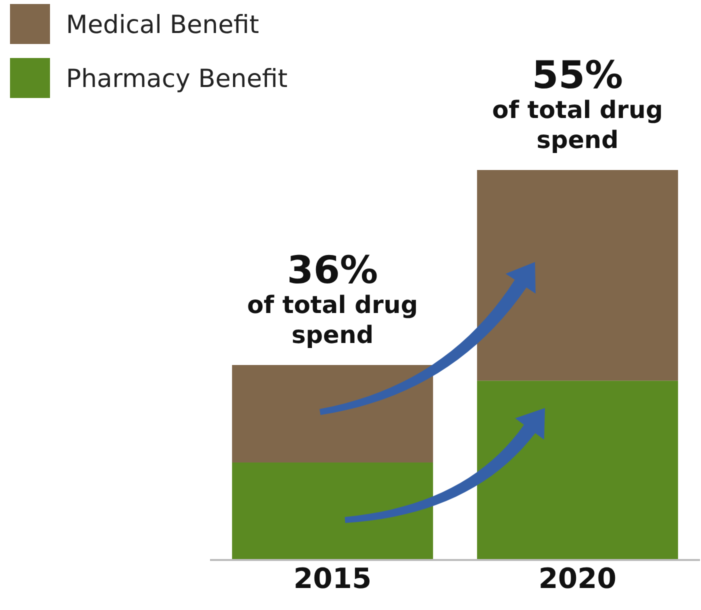 The height and width of the screenshot is (610, 701). What do you see at coordinates (163, 24) in the screenshot?
I see `legend-label: Medical Benefit` at bounding box center [163, 24].